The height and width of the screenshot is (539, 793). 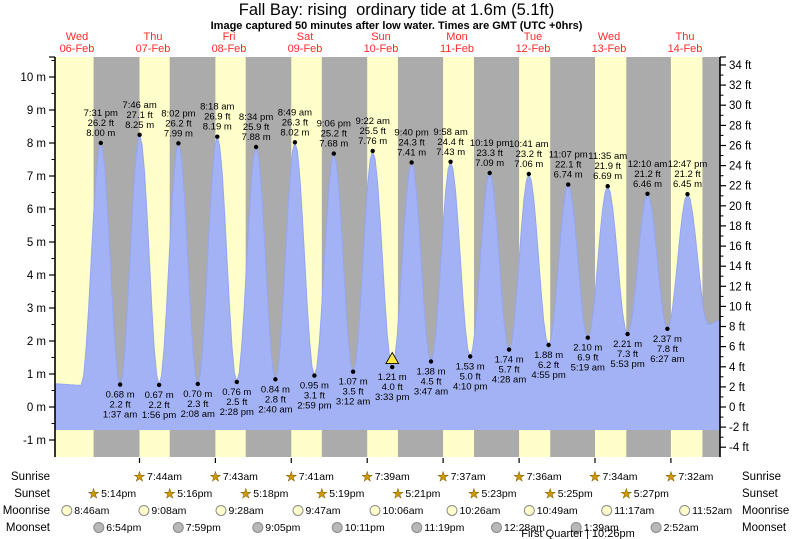 I want to click on day-label-weekday: Thu, so click(x=153, y=37).